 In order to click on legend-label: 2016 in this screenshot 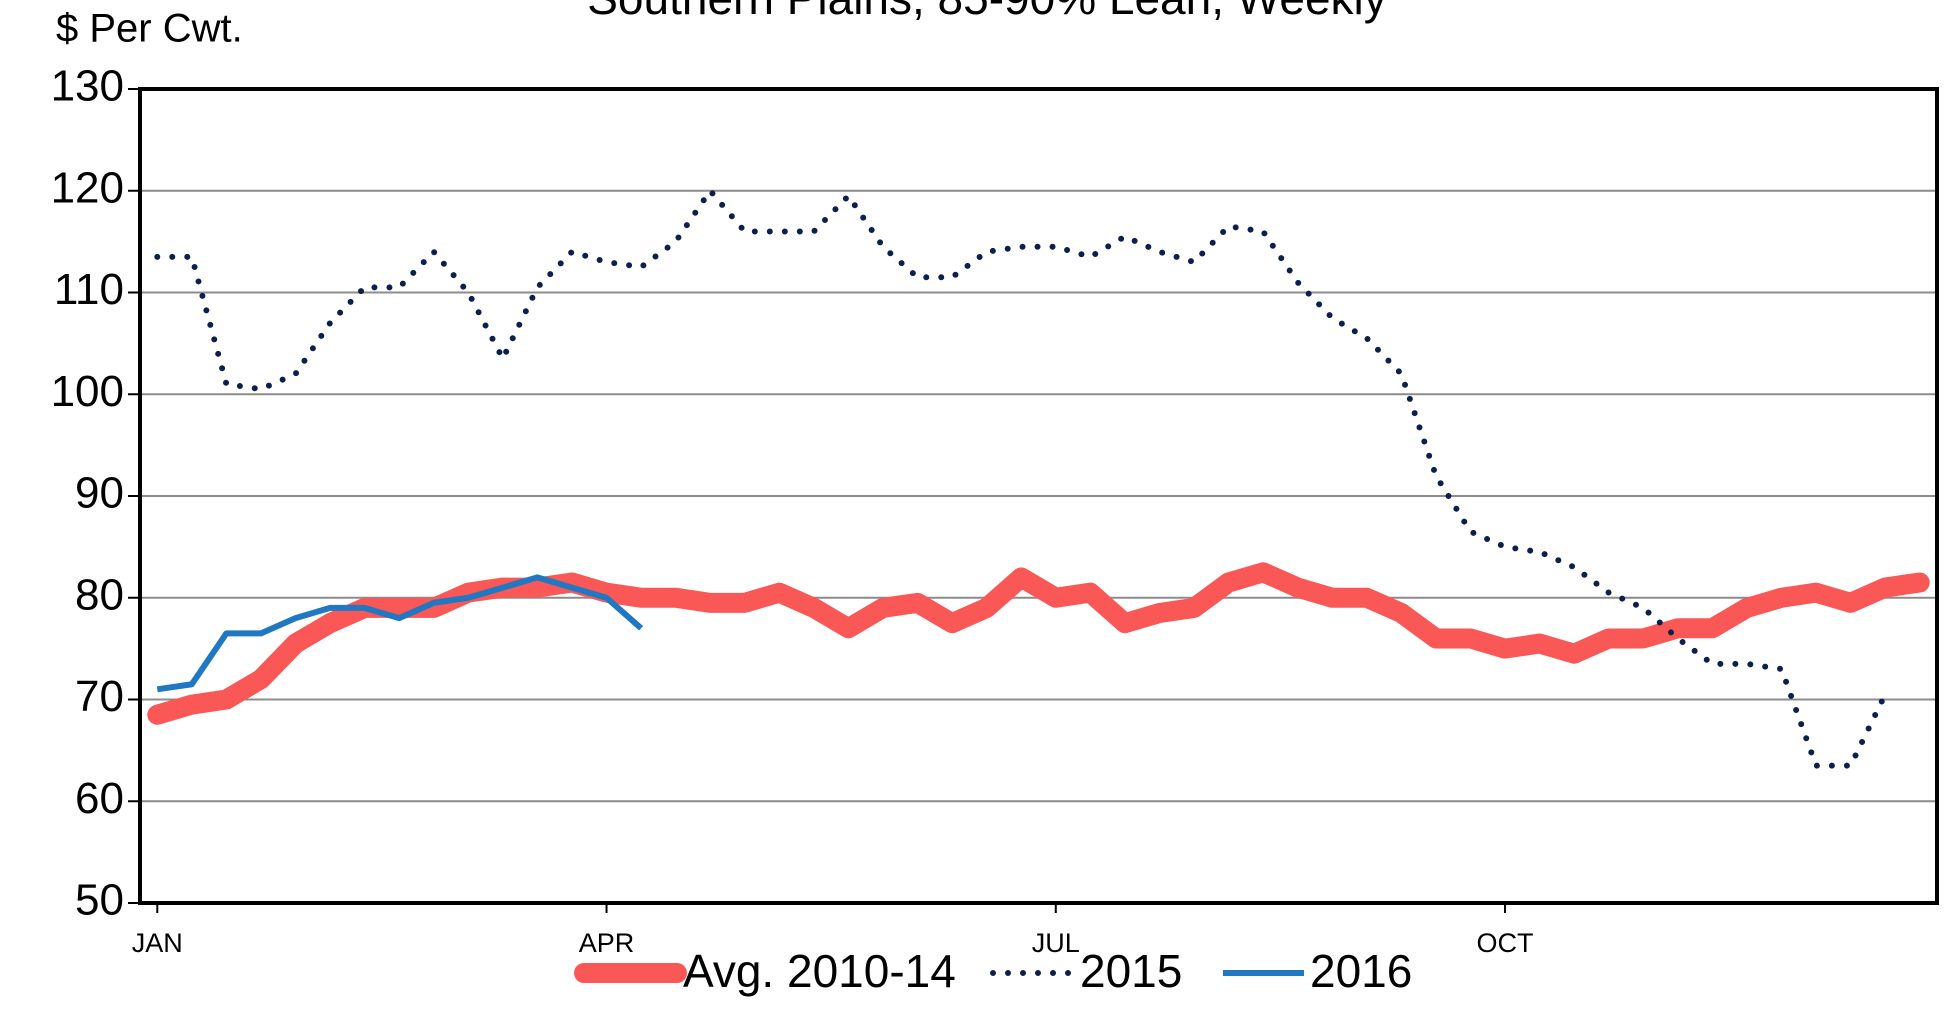, I will do `click(1361, 971)`.